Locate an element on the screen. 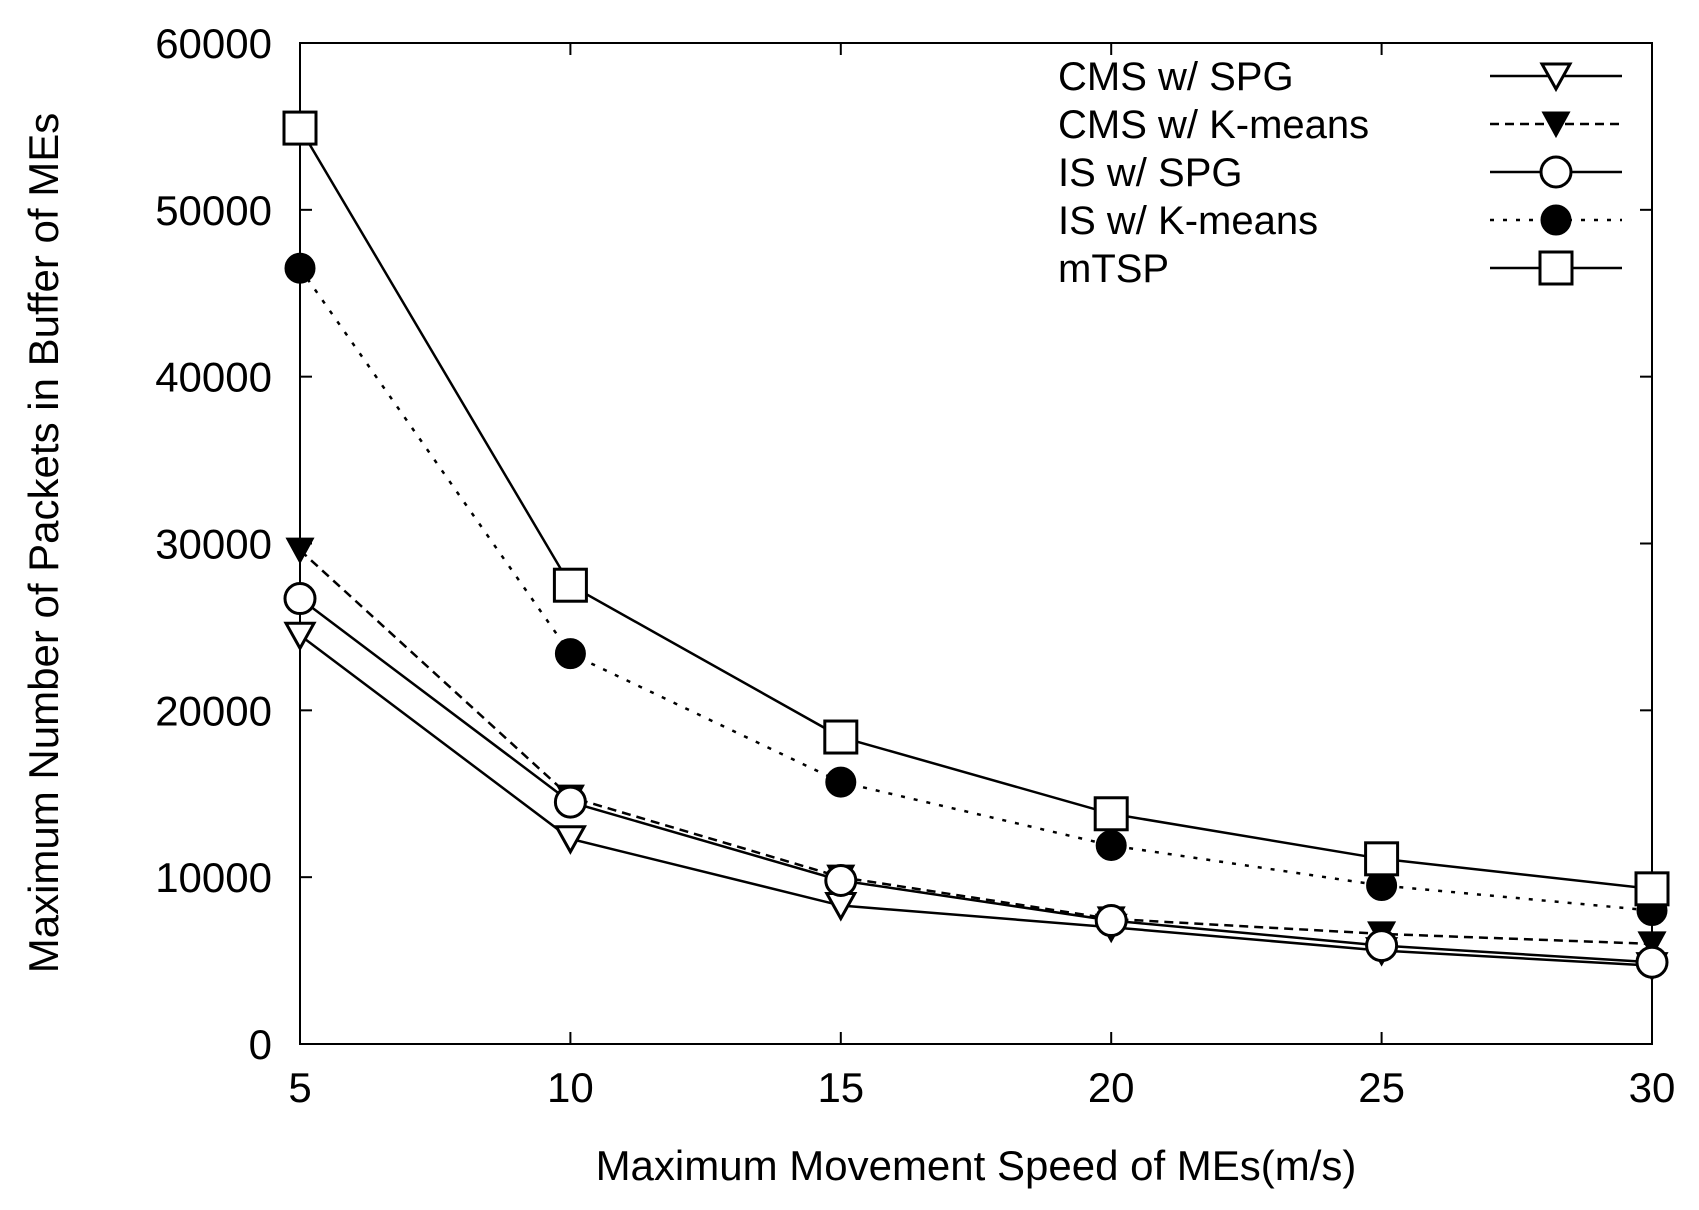  y-tick-label: 50000 is located at coordinates (213, 210).